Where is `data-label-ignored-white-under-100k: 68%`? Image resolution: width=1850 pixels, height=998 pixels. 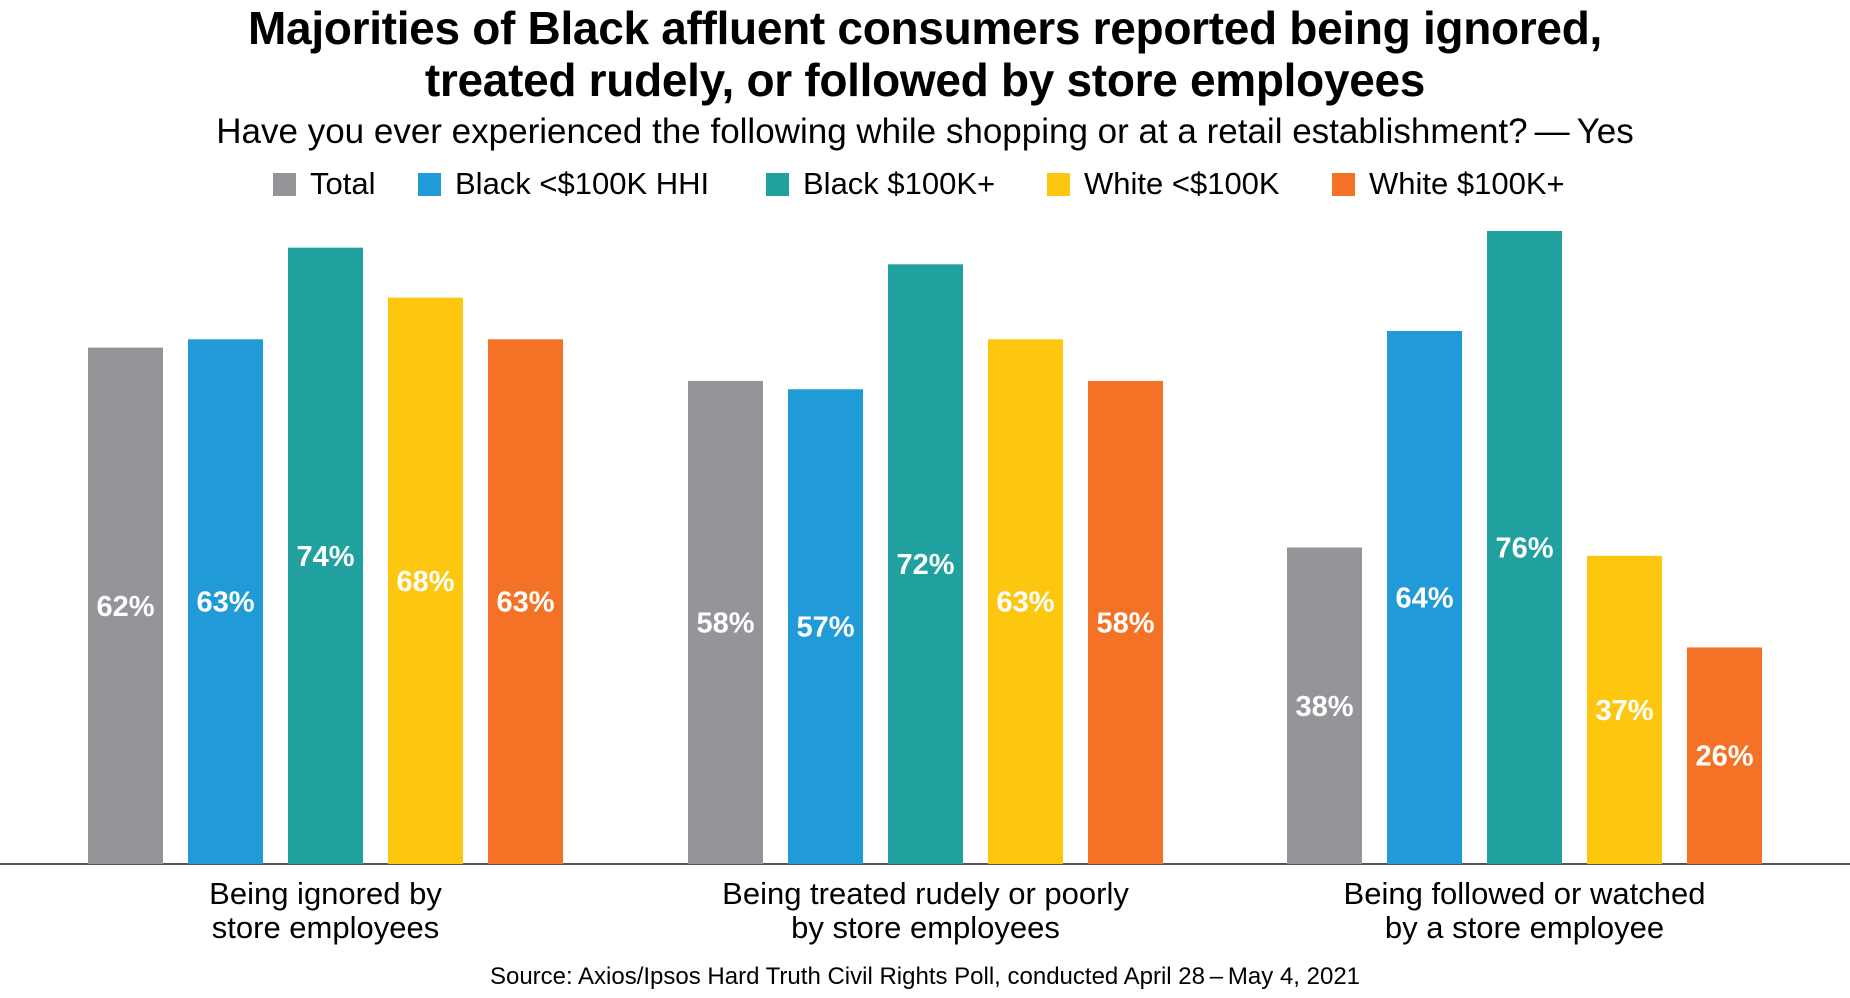
data-label-ignored-white-under-100k: 68% is located at coordinates (425, 582).